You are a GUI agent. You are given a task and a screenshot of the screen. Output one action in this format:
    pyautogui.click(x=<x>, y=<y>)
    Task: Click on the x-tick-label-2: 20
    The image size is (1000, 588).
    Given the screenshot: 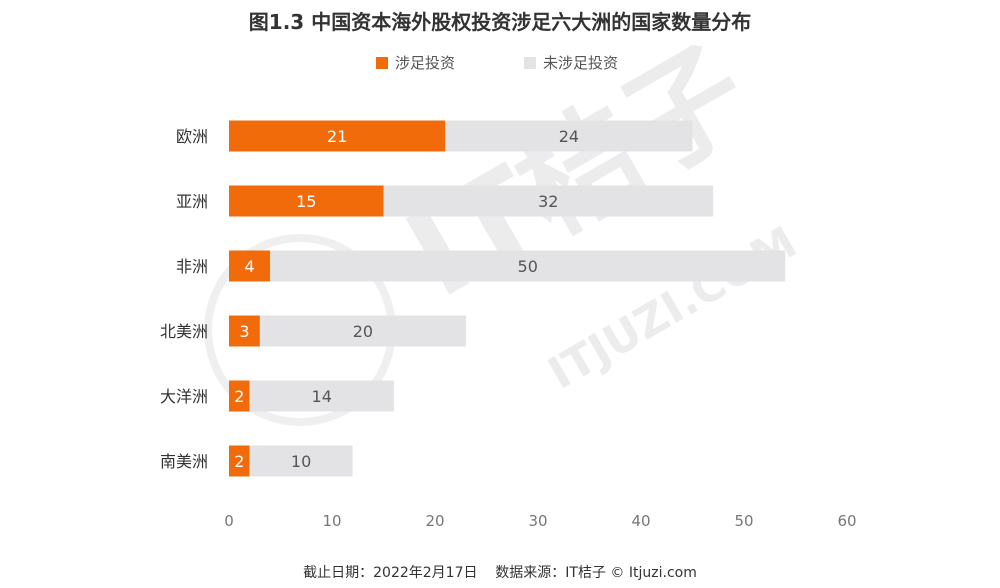 What is the action you would take?
    pyautogui.click(x=434, y=521)
    